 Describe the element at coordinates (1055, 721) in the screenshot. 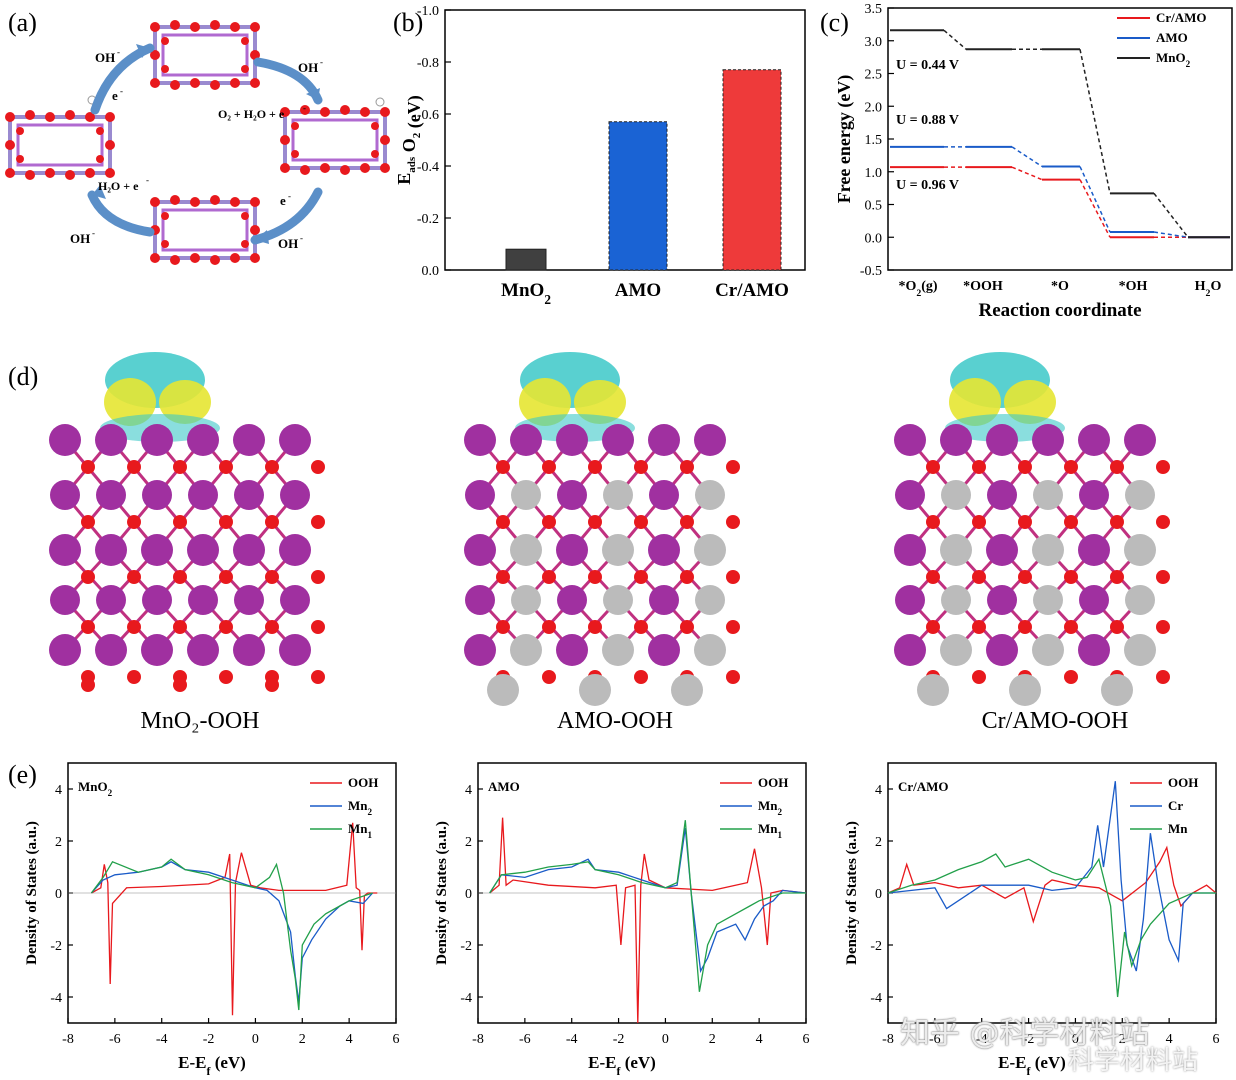

I see `caption-cramo-ooh: Cr/AMO-OOH` at that location.